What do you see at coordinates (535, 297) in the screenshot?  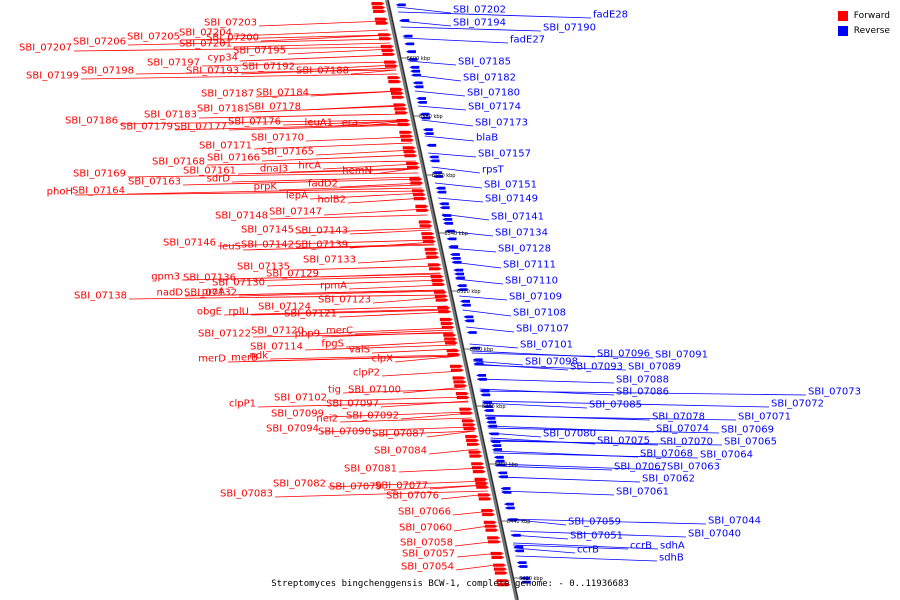 I see `reverse-gene-label: SBI_07109` at bounding box center [535, 297].